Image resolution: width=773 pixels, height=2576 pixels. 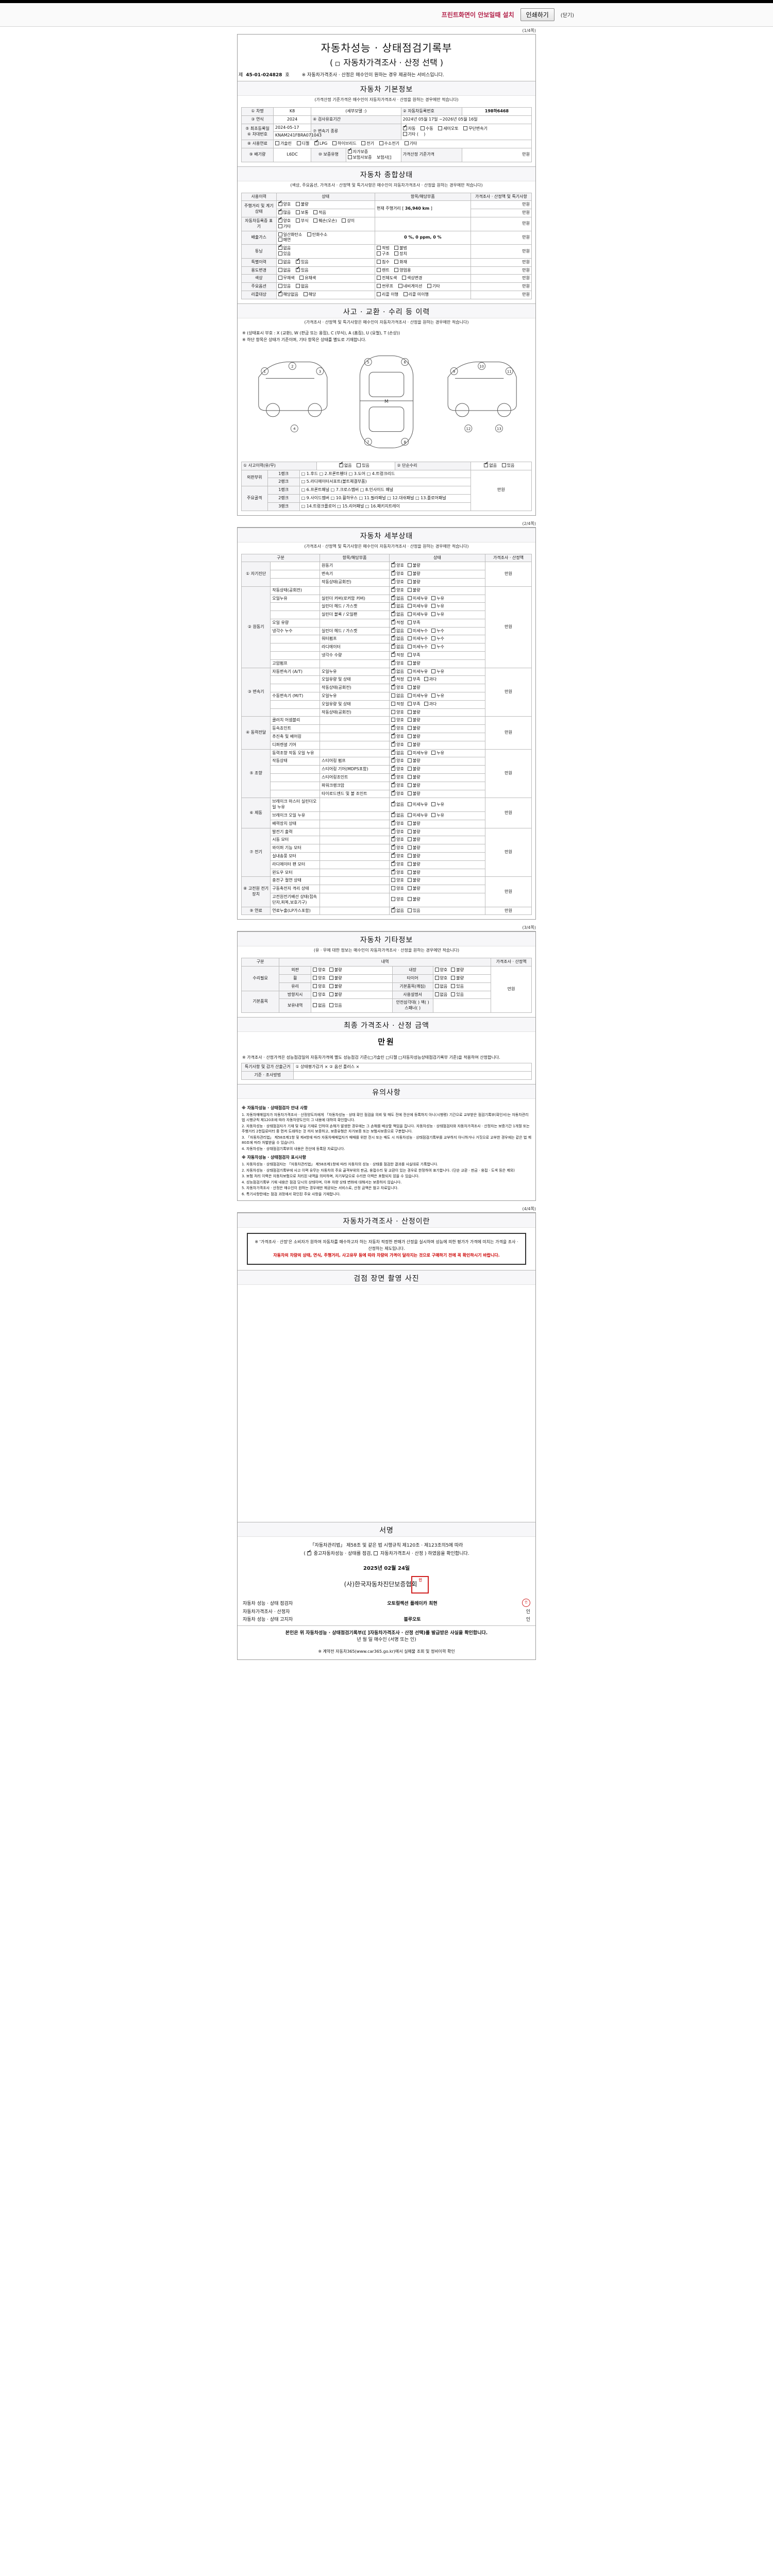 I want to click on opt-damage: 훼손(오손), so click(x=325, y=221).